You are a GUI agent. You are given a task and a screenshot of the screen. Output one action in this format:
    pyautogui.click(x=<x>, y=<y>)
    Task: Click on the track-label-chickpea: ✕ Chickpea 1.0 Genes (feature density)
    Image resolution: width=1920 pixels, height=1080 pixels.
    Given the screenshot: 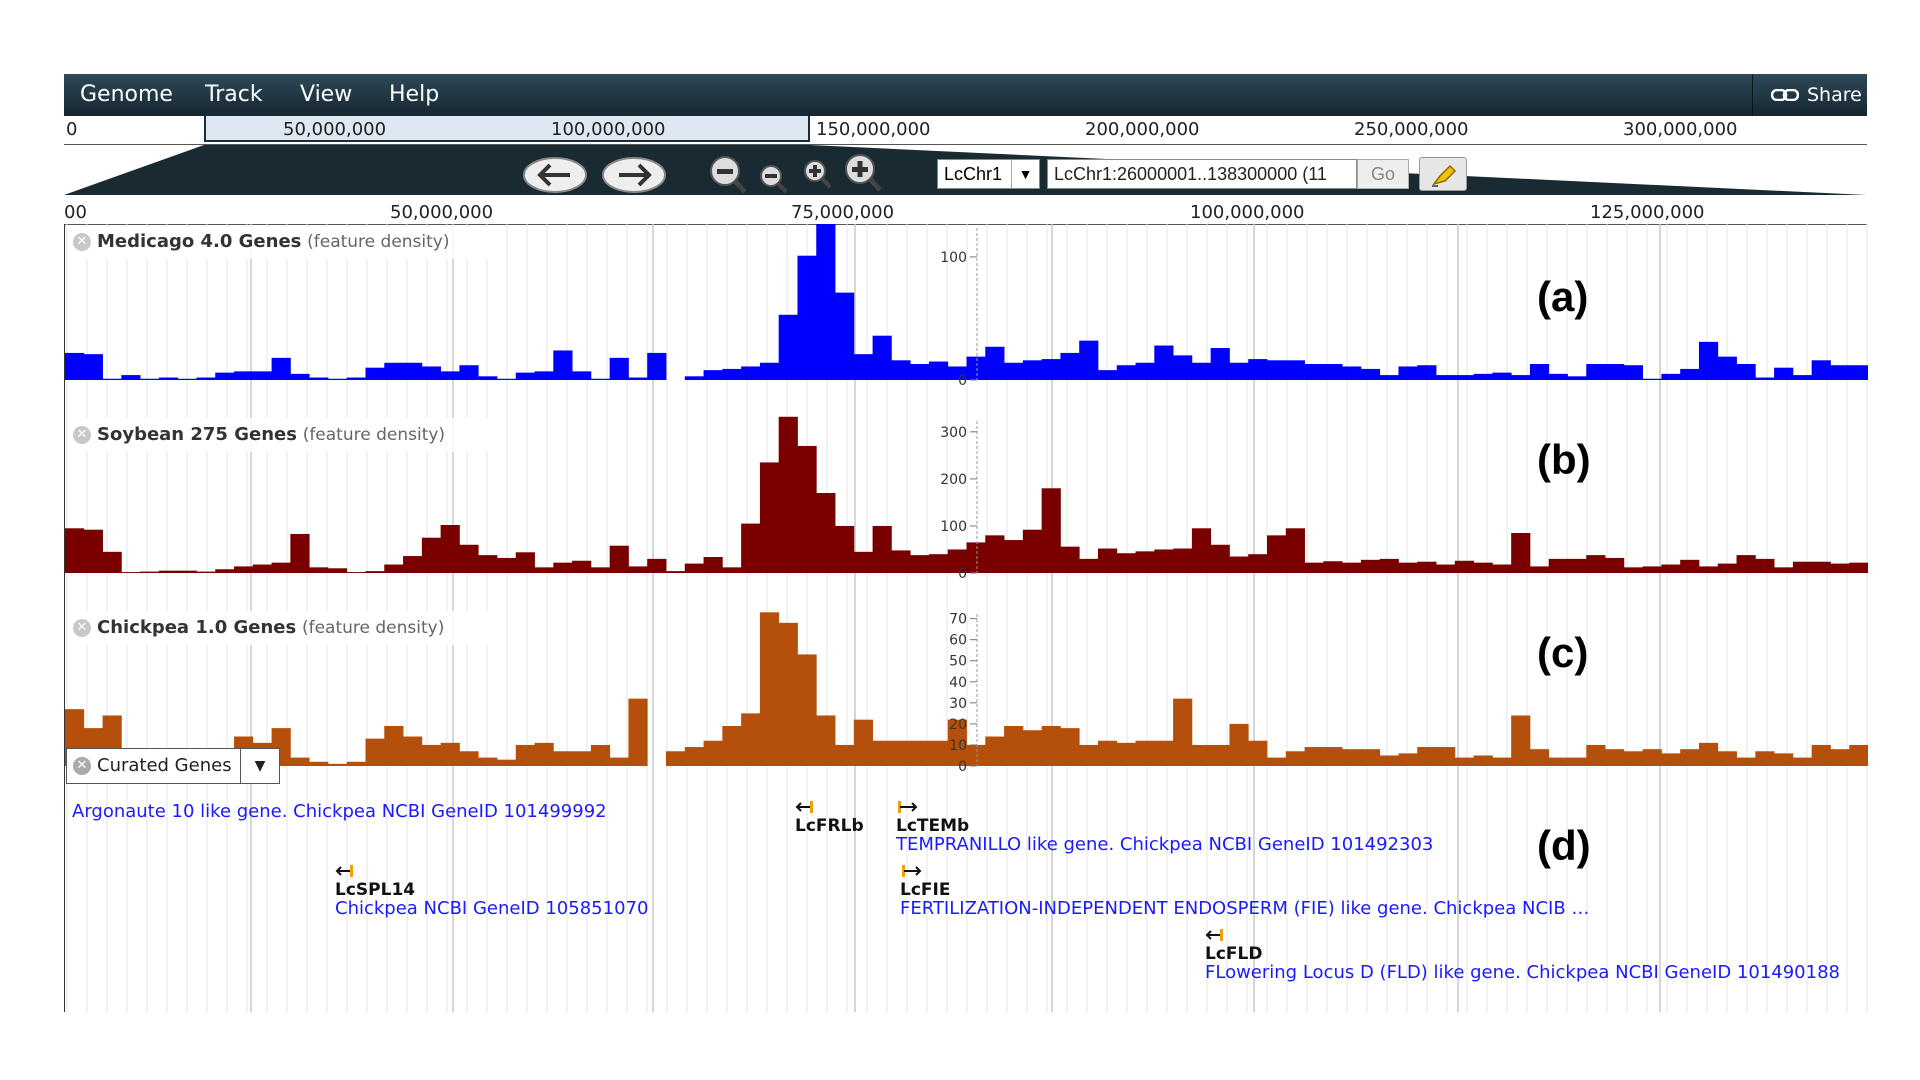 What is the action you would take?
    pyautogui.click(x=280, y=628)
    